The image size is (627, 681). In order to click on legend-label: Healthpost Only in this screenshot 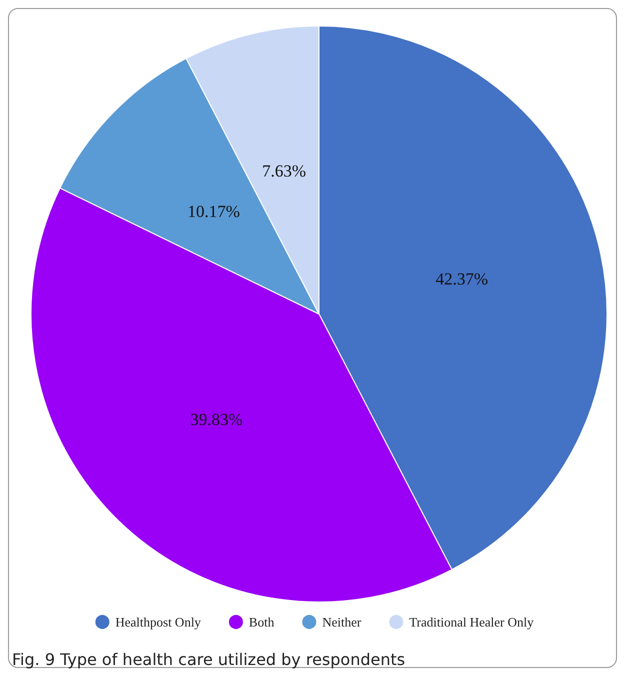, I will do `click(158, 622)`.